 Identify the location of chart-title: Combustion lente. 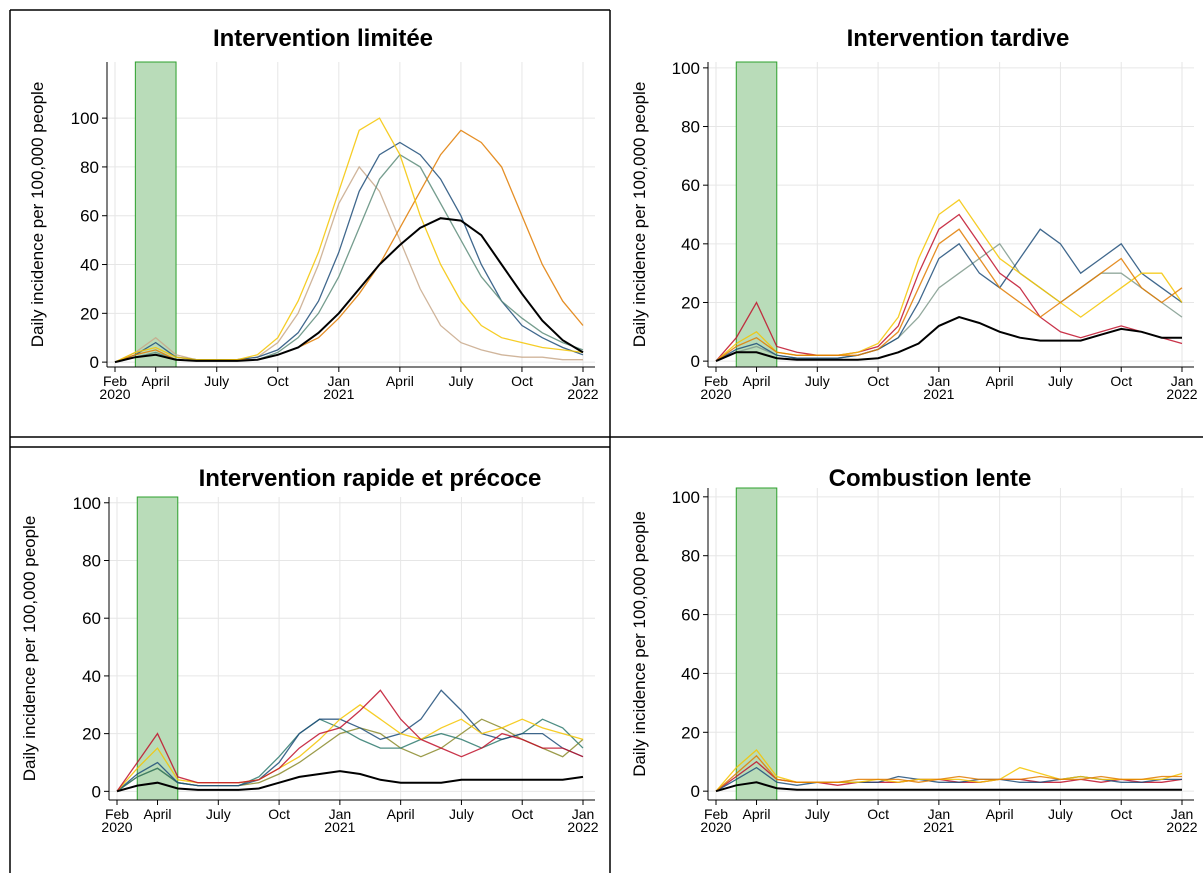
(930, 478).